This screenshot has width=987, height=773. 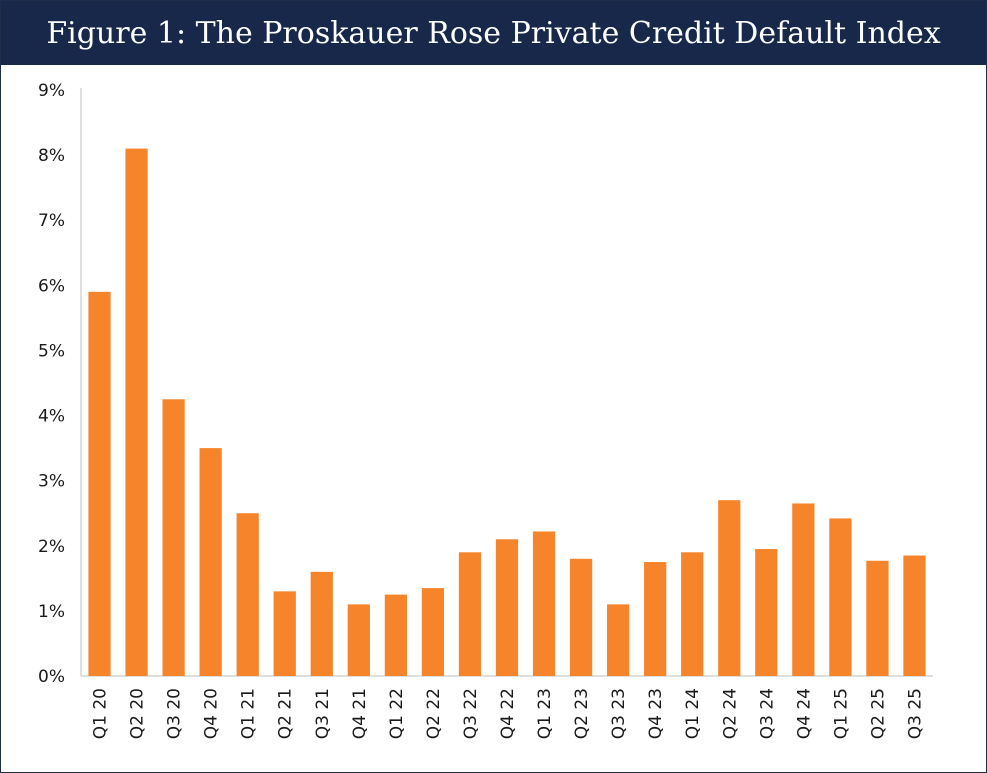 What do you see at coordinates (471, 713) in the screenshot?
I see `x-category-label: Q3 22` at bounding box center [471, 713].